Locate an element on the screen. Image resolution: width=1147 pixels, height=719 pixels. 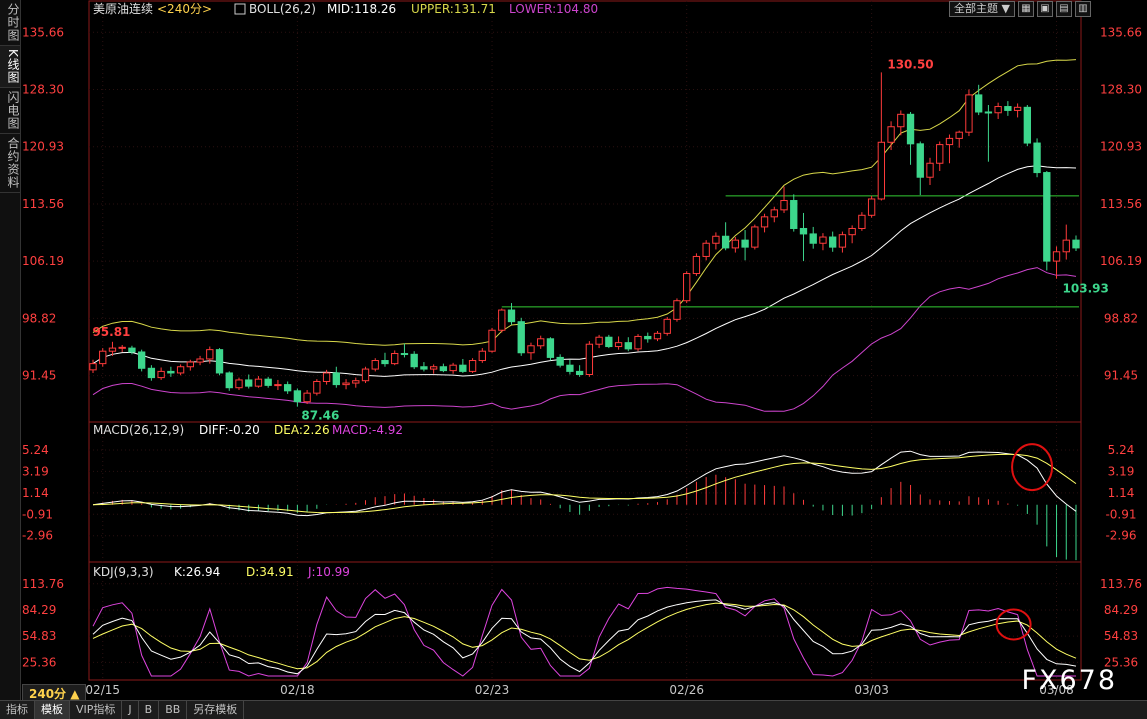
highlight-circle-macd is located at coordinates (1032, 467).